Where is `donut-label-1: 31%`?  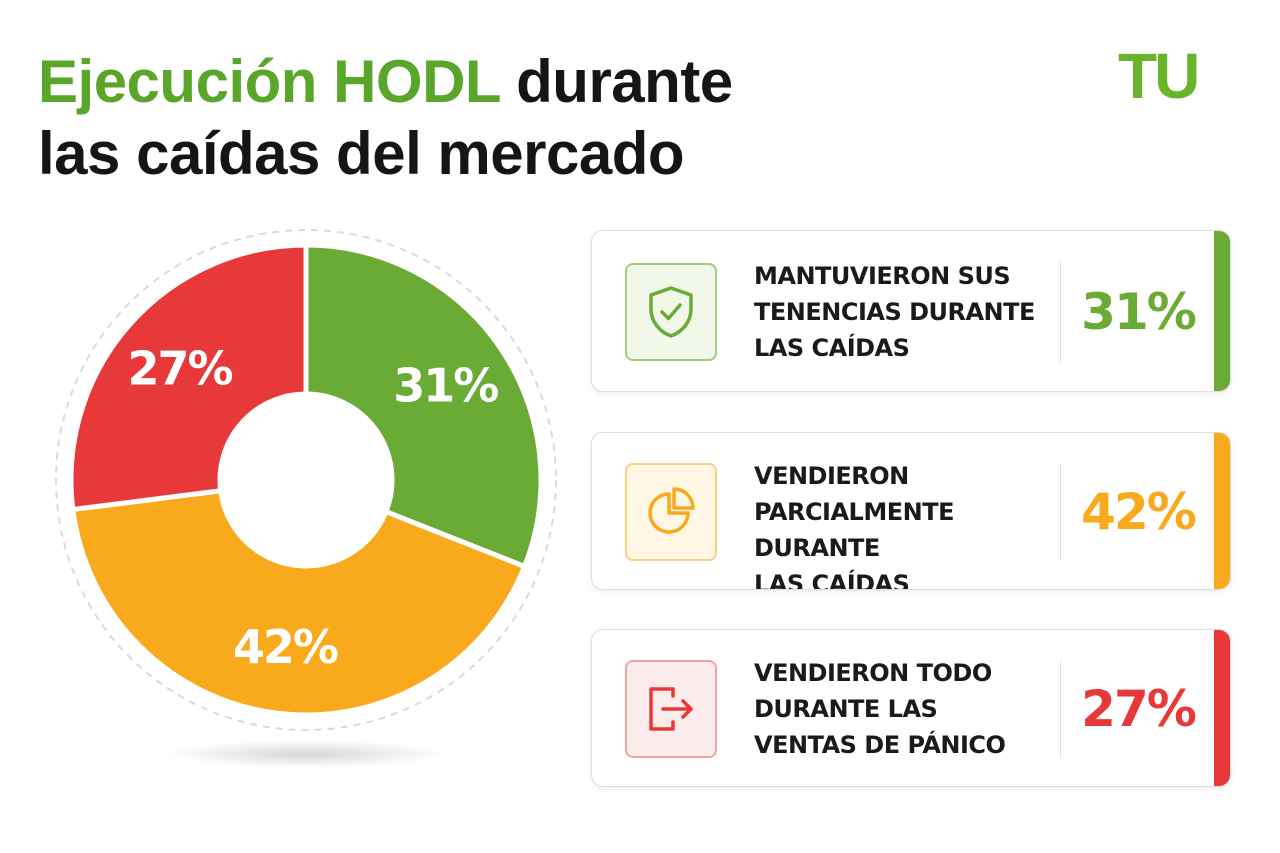
donut-label-1: 31% is located at coordinates (445, 385).